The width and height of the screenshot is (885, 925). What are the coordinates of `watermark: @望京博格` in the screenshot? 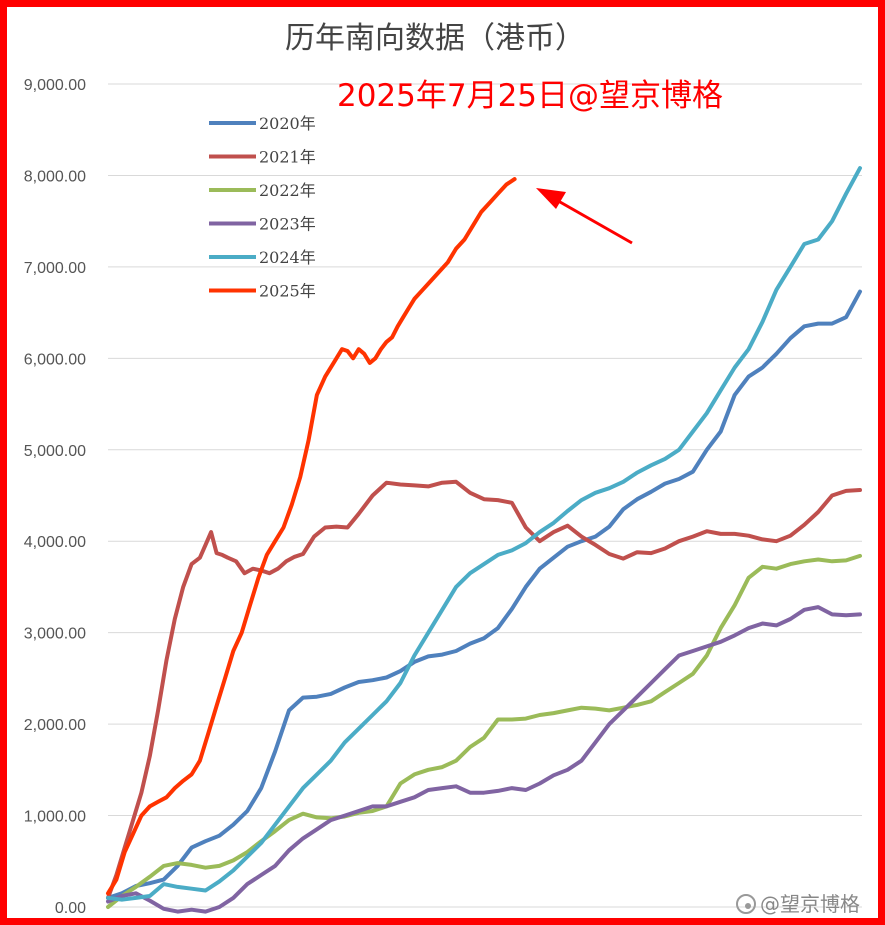 It's located at (798, 904).